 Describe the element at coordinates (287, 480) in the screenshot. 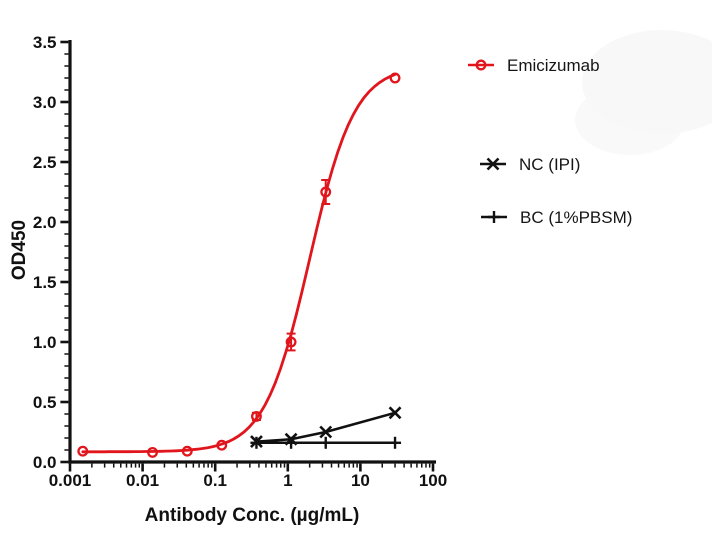

I see `x-tick-label: 1` at that location.